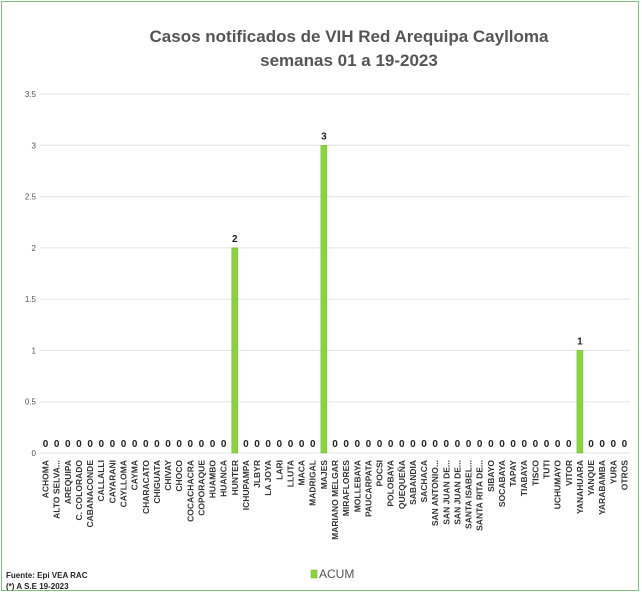  Describe the element at coordinates (79, 490) in the screenshot. I see `x-tick-label: C. COLORADO` at that location.